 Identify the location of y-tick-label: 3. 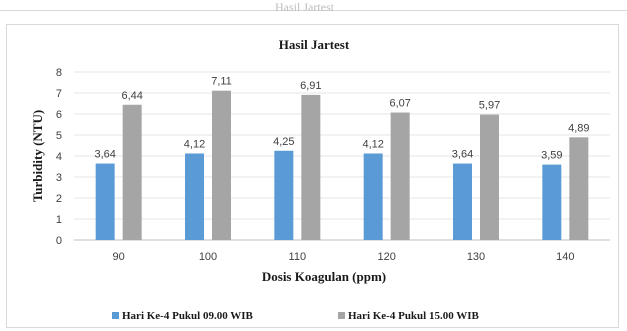
(59, 178).